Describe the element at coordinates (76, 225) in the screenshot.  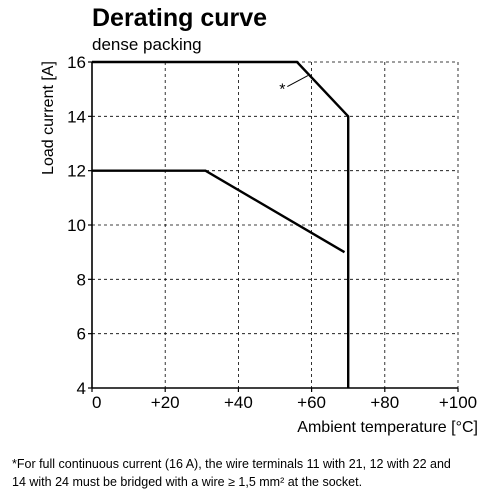
I see `y-tick-label: 10` at that location.